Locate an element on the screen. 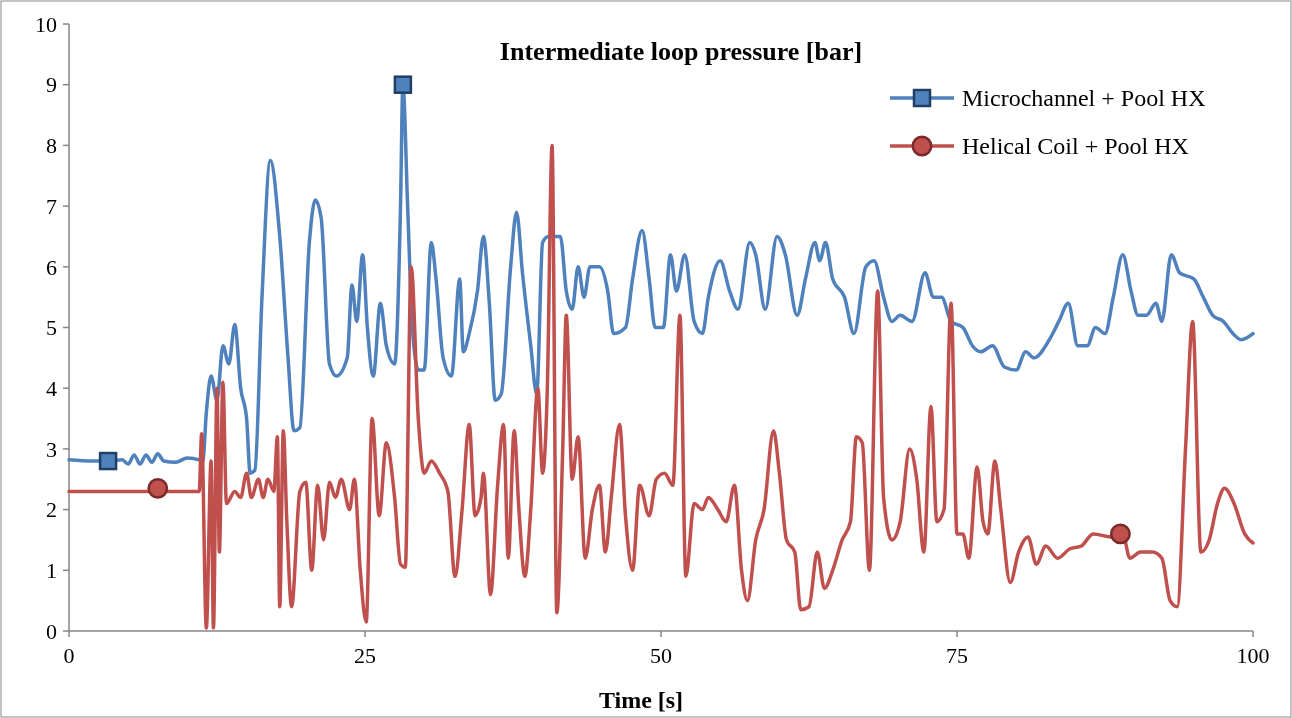 This screenshot has width=1292, height=718. y-tick-label: 1 is located at coordinates (51, 570).